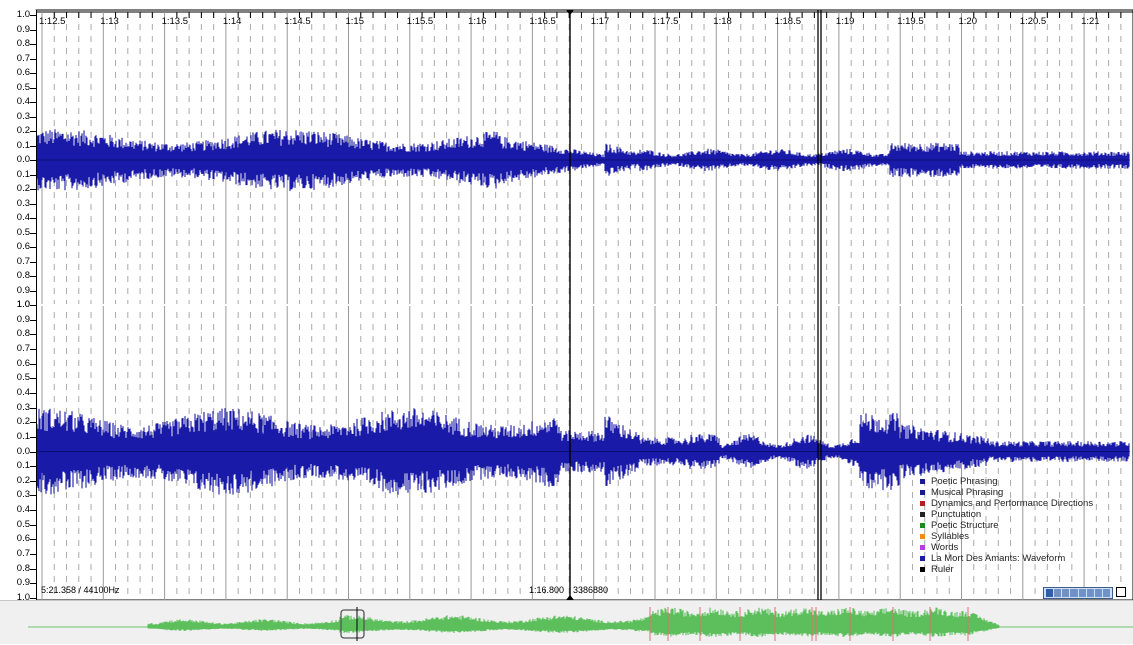 The width and height of the screenshot is (1133, 645). I want to click on legend-item: Punctuation, so click(1020, 514).